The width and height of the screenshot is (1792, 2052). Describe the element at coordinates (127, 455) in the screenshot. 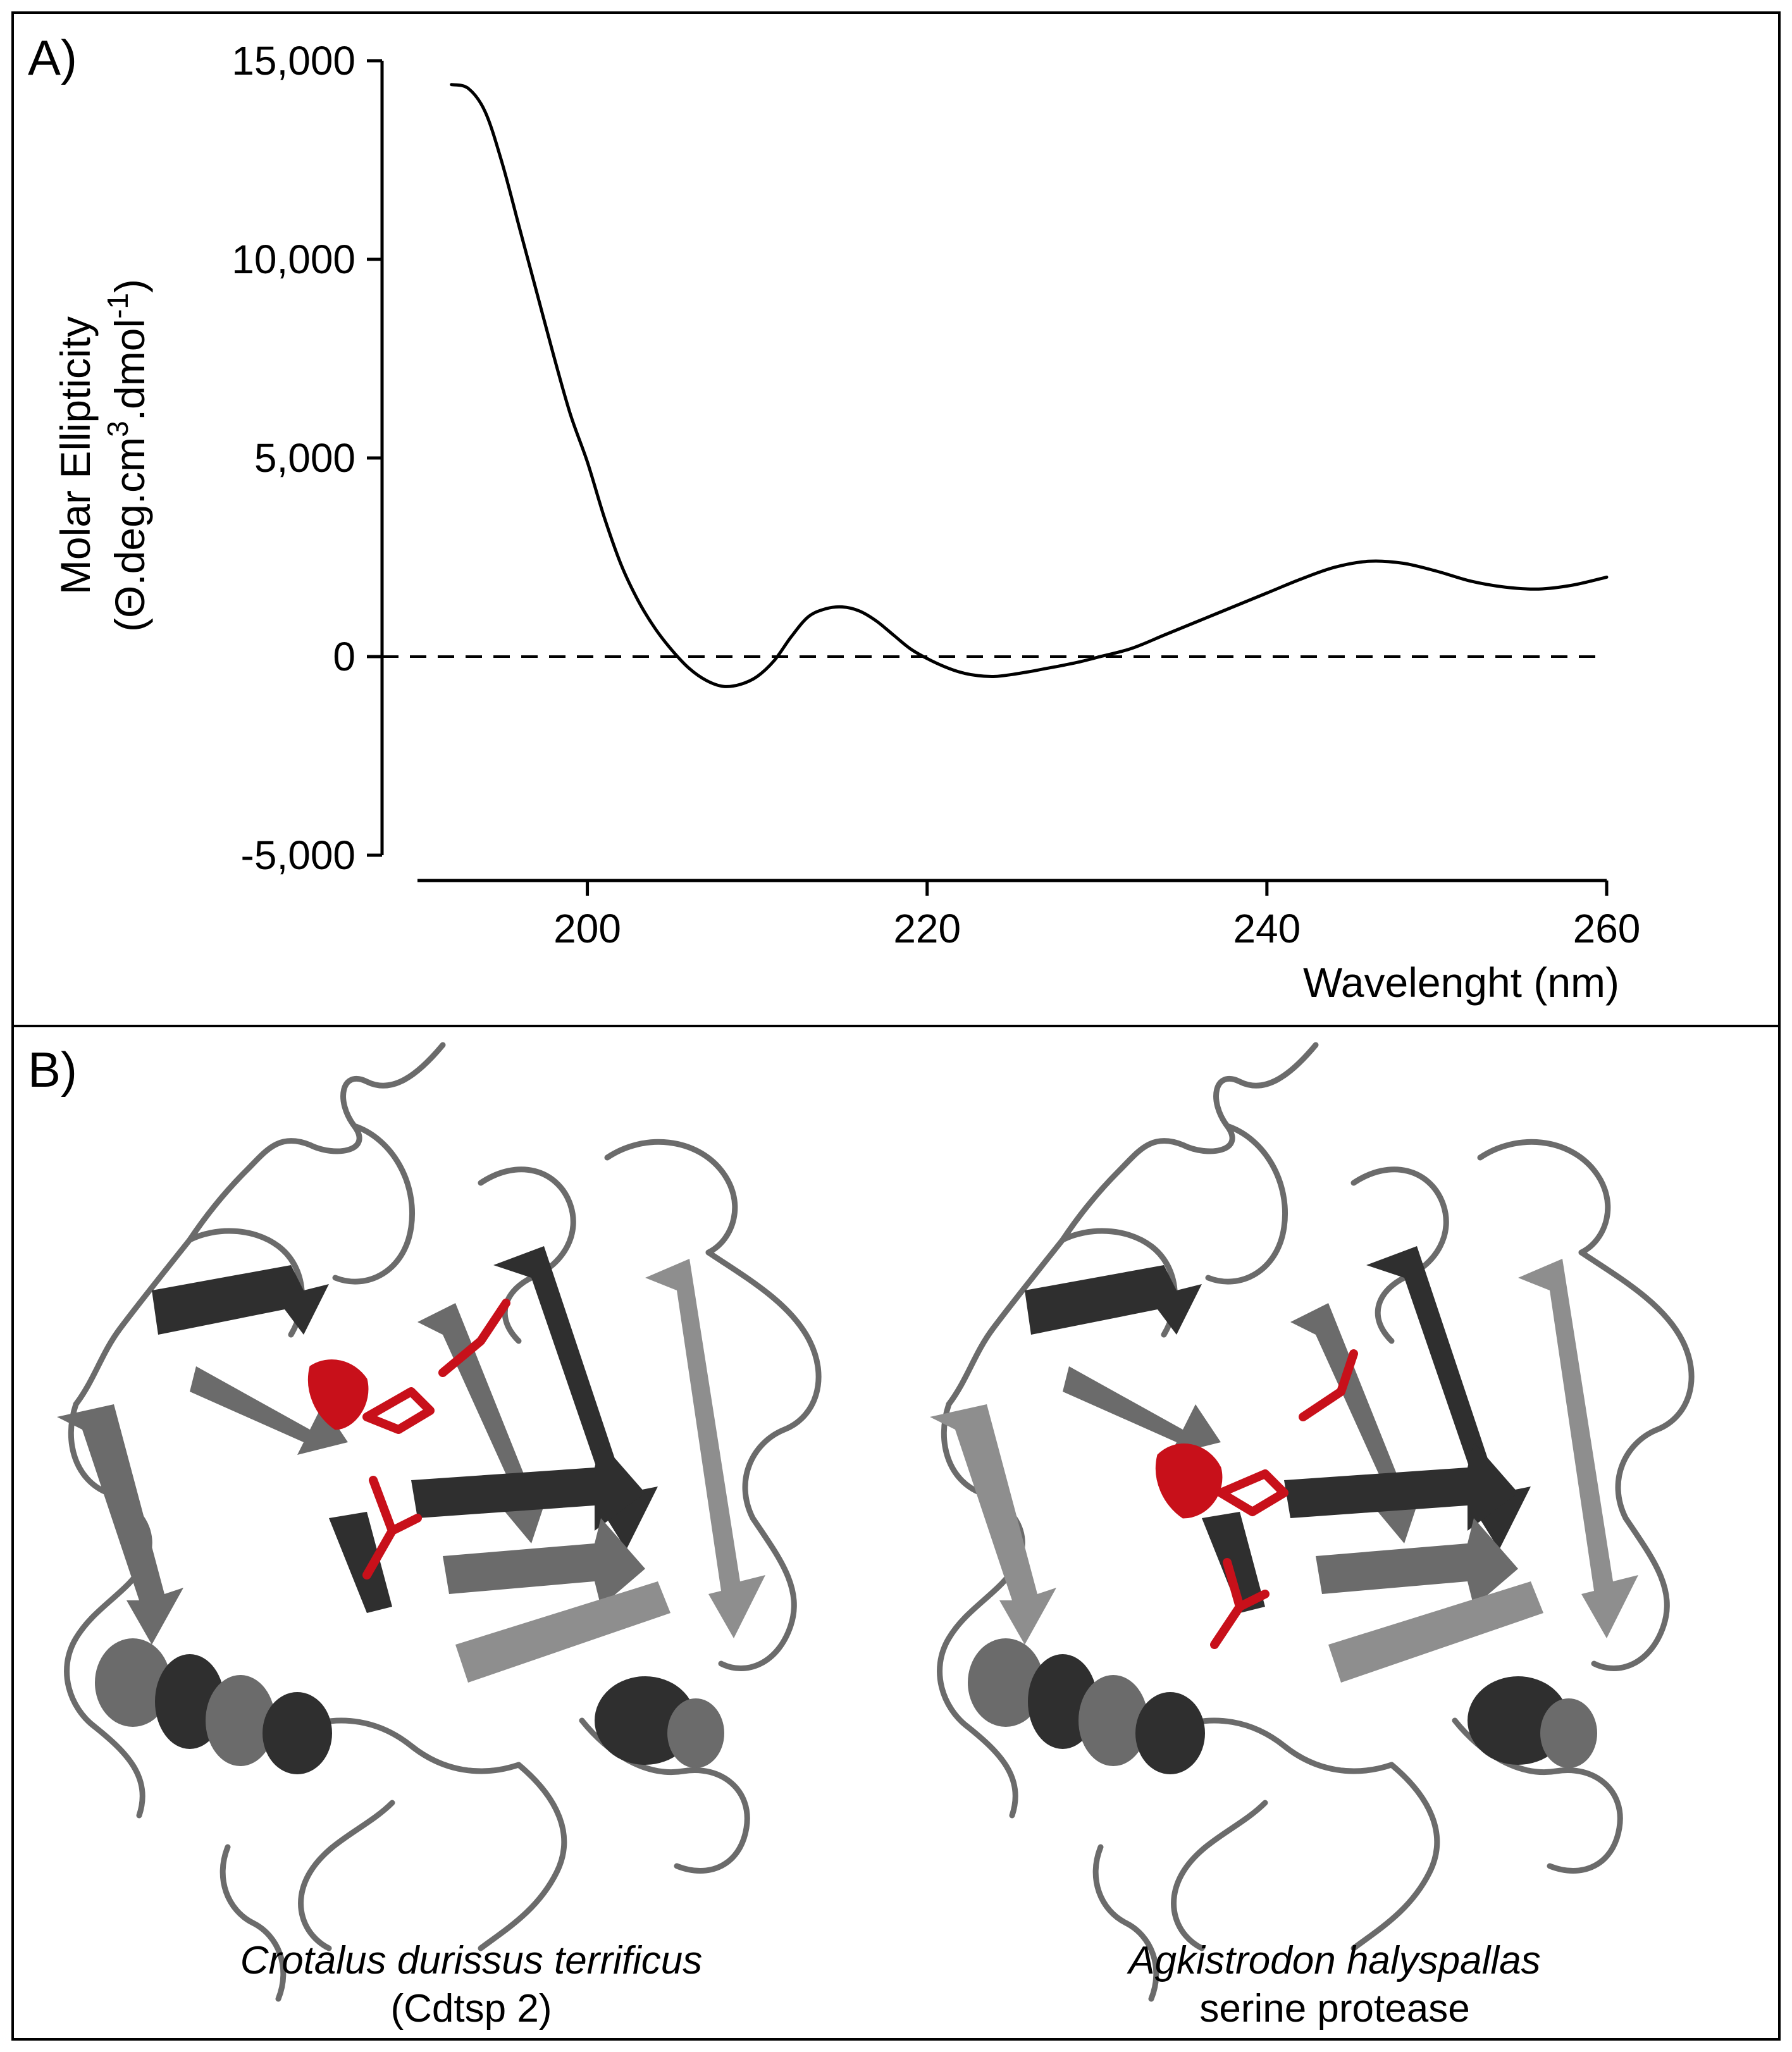

I see `y-axis-title-line2: (Θ.deg.cm3.dmol-1)` at that location.